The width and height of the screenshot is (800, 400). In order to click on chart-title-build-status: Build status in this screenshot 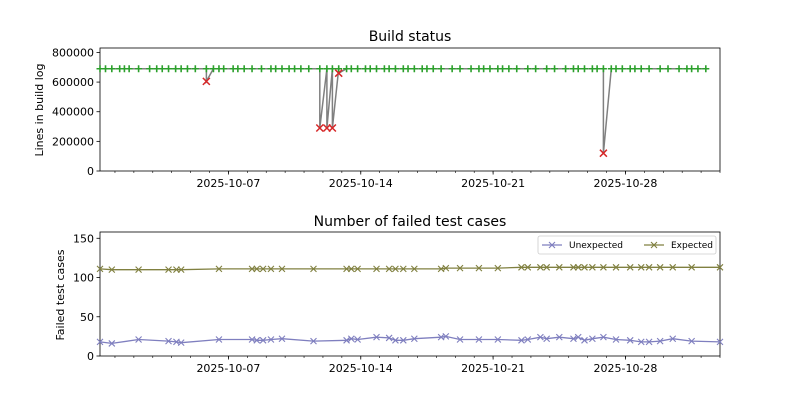, I will do `click(410, 37)`.